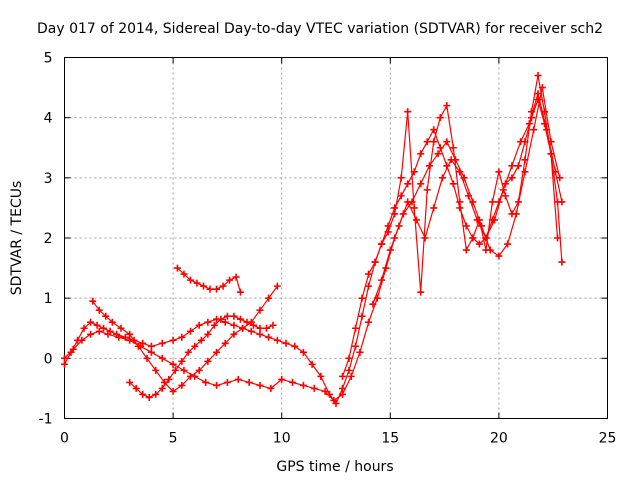  I want to click on y-tick-label: 2, so click(48, 239).